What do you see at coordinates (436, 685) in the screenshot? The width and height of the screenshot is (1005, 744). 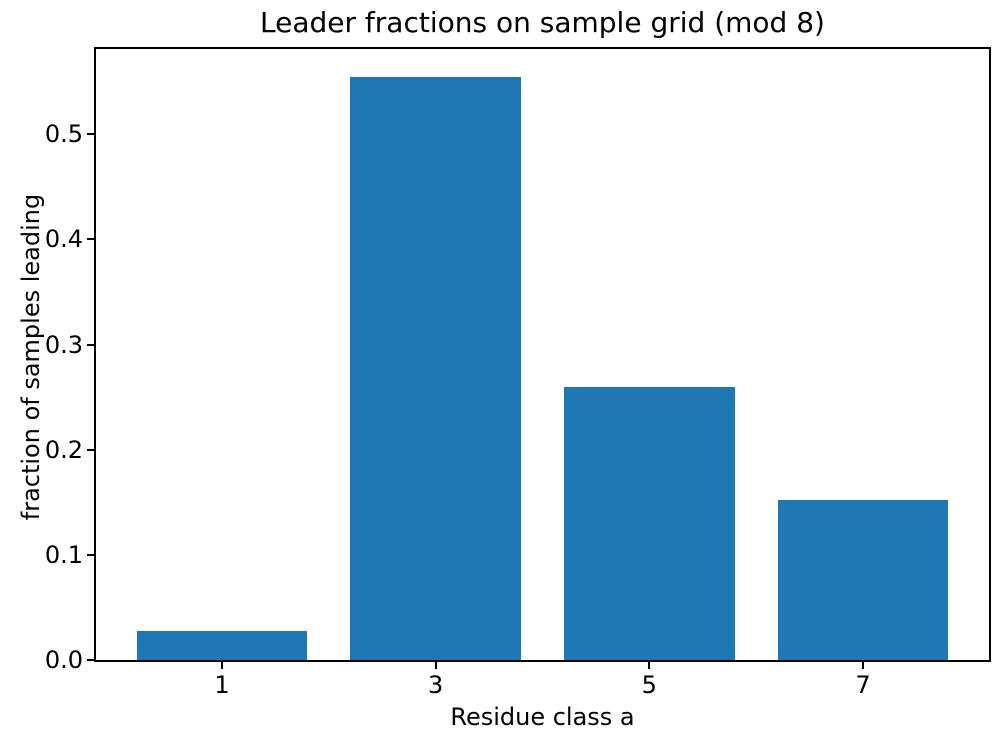 I see `x-tick-label: 3` at bounding box center [436, 685].